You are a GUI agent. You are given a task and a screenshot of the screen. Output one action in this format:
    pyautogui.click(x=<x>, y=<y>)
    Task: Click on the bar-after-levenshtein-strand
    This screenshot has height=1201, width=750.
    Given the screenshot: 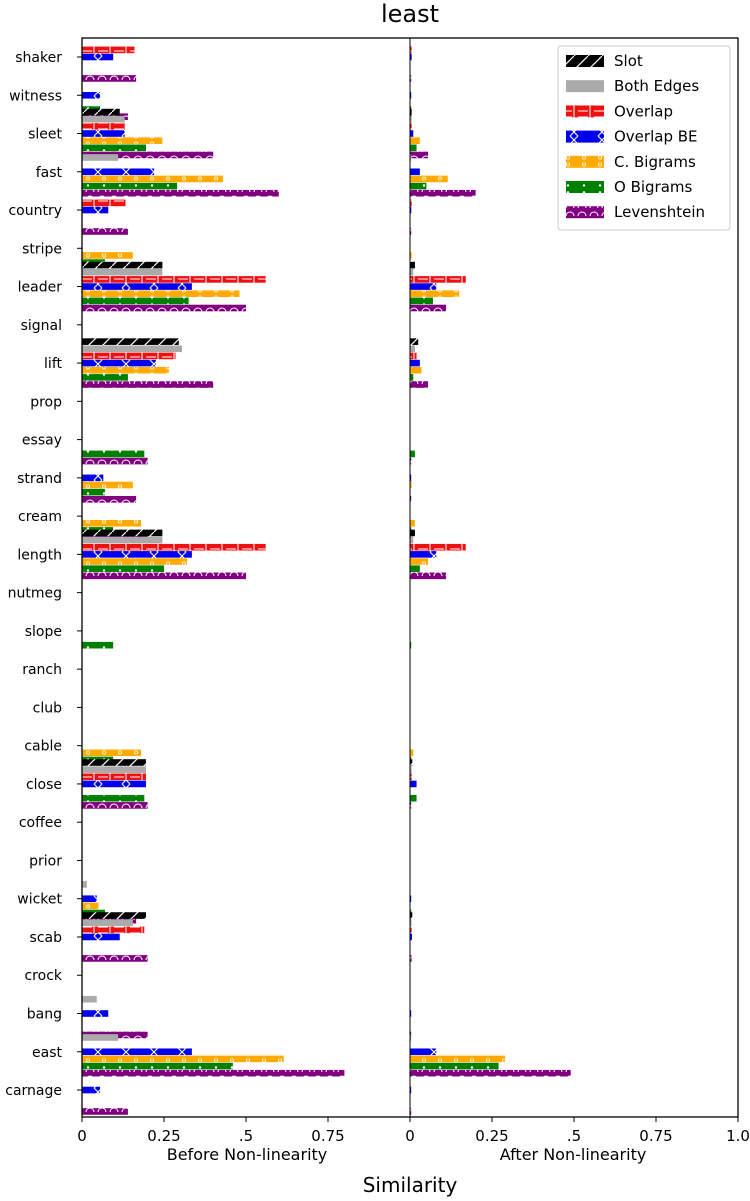 What is the action you would take?
    pyautogui.click(x=411, y=499)
    